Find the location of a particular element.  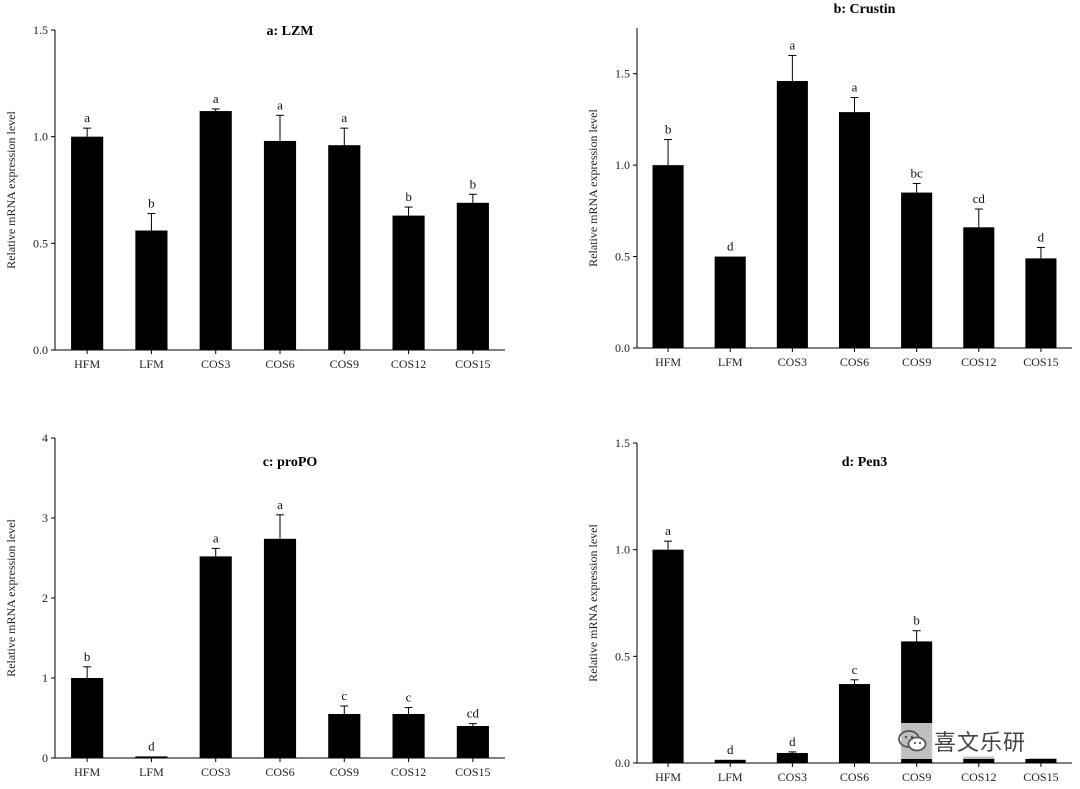

chart-title: d: Pen3 is located at coordinates (865, 462).